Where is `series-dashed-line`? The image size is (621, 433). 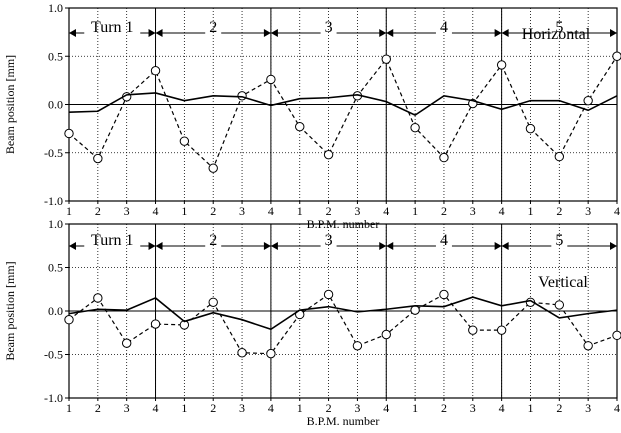
series-dashed-line is located at coordinates (343, 324).